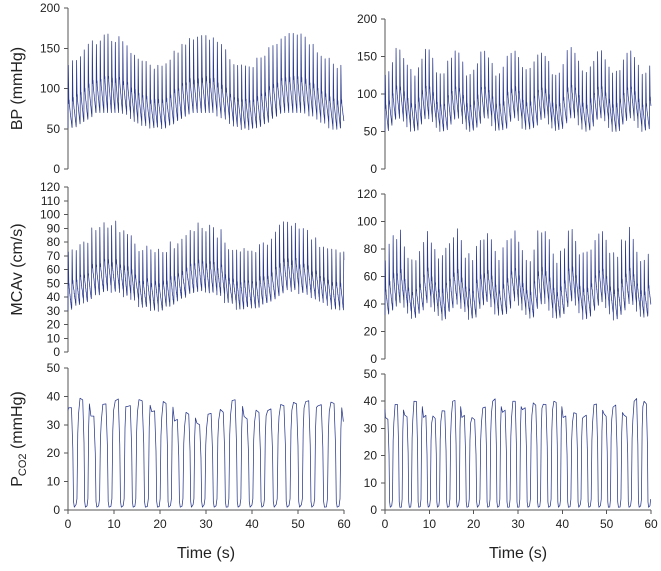 The width and height of the screenshot is (661, 571). Describe the element at coordinates (50, 201) in the screenshot. I see `y-tick-label: 110` at that location.